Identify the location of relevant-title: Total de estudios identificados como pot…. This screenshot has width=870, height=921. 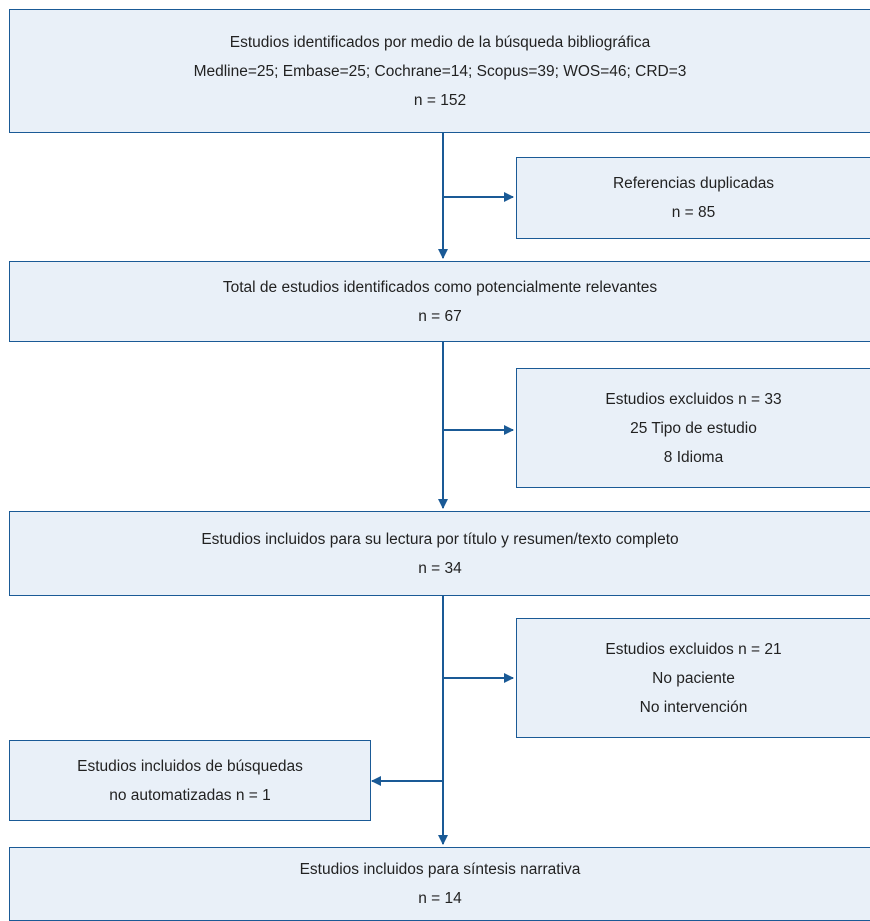
(440, 287).